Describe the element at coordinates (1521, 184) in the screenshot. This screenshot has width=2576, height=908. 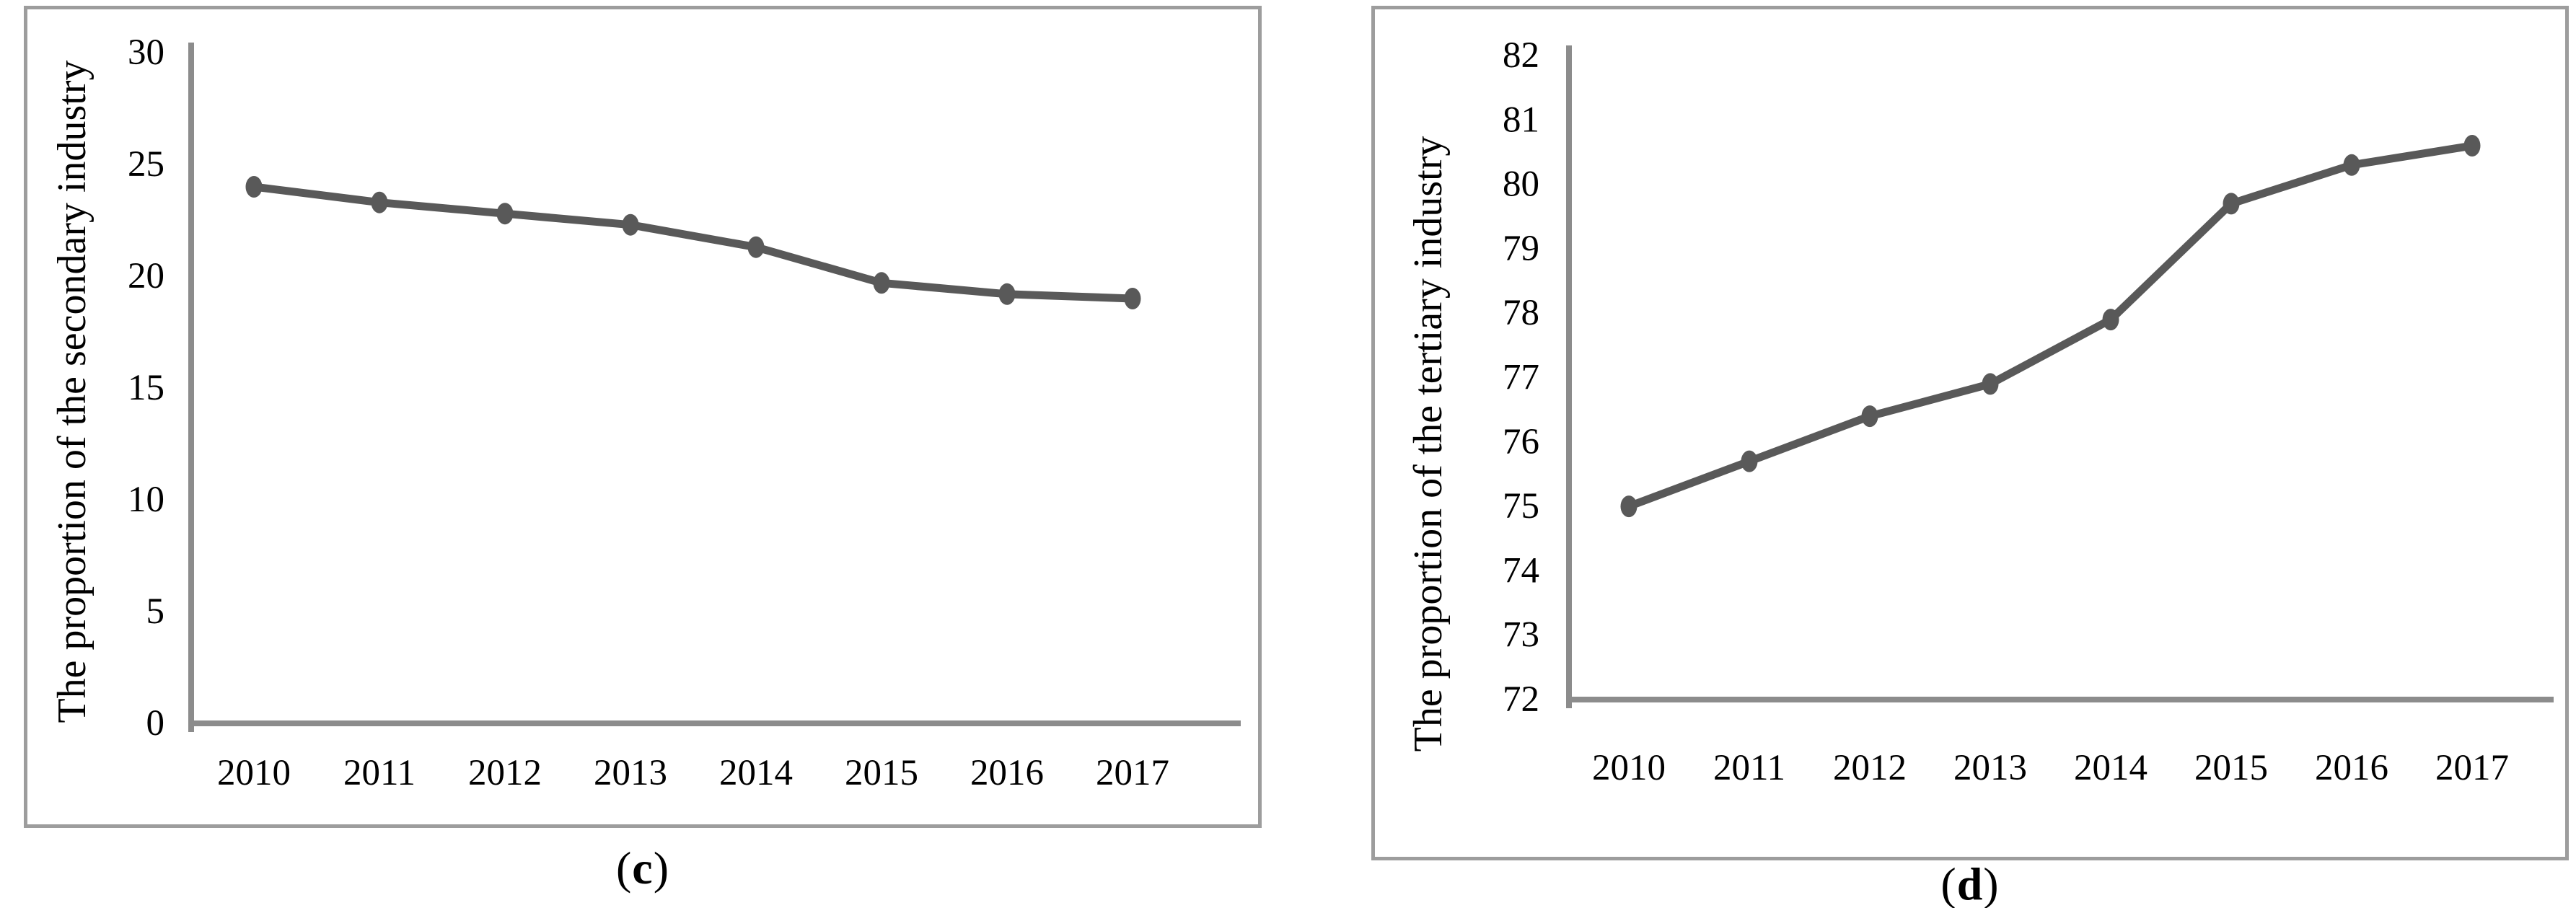
I see `y-tick-label: 80` at that location.